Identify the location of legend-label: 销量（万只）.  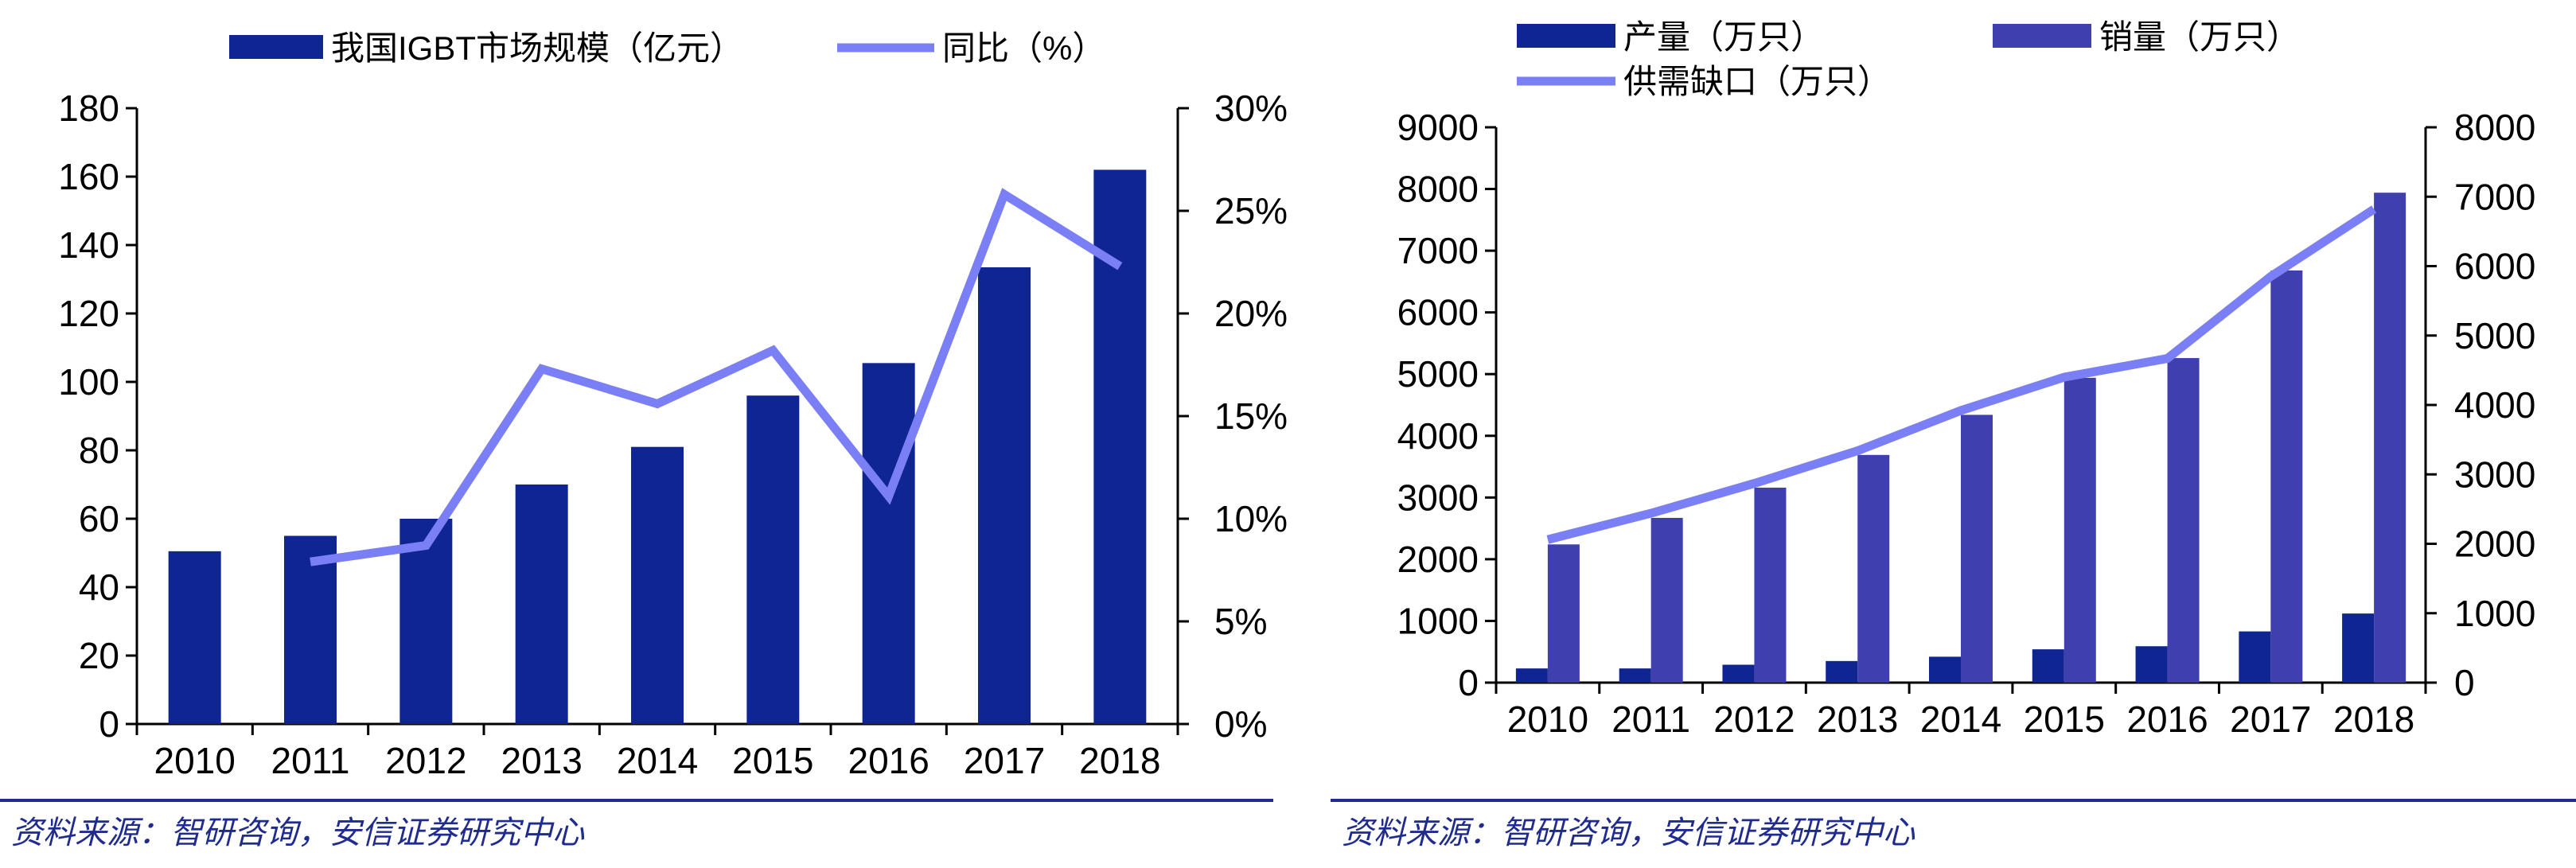
(2199, 37).